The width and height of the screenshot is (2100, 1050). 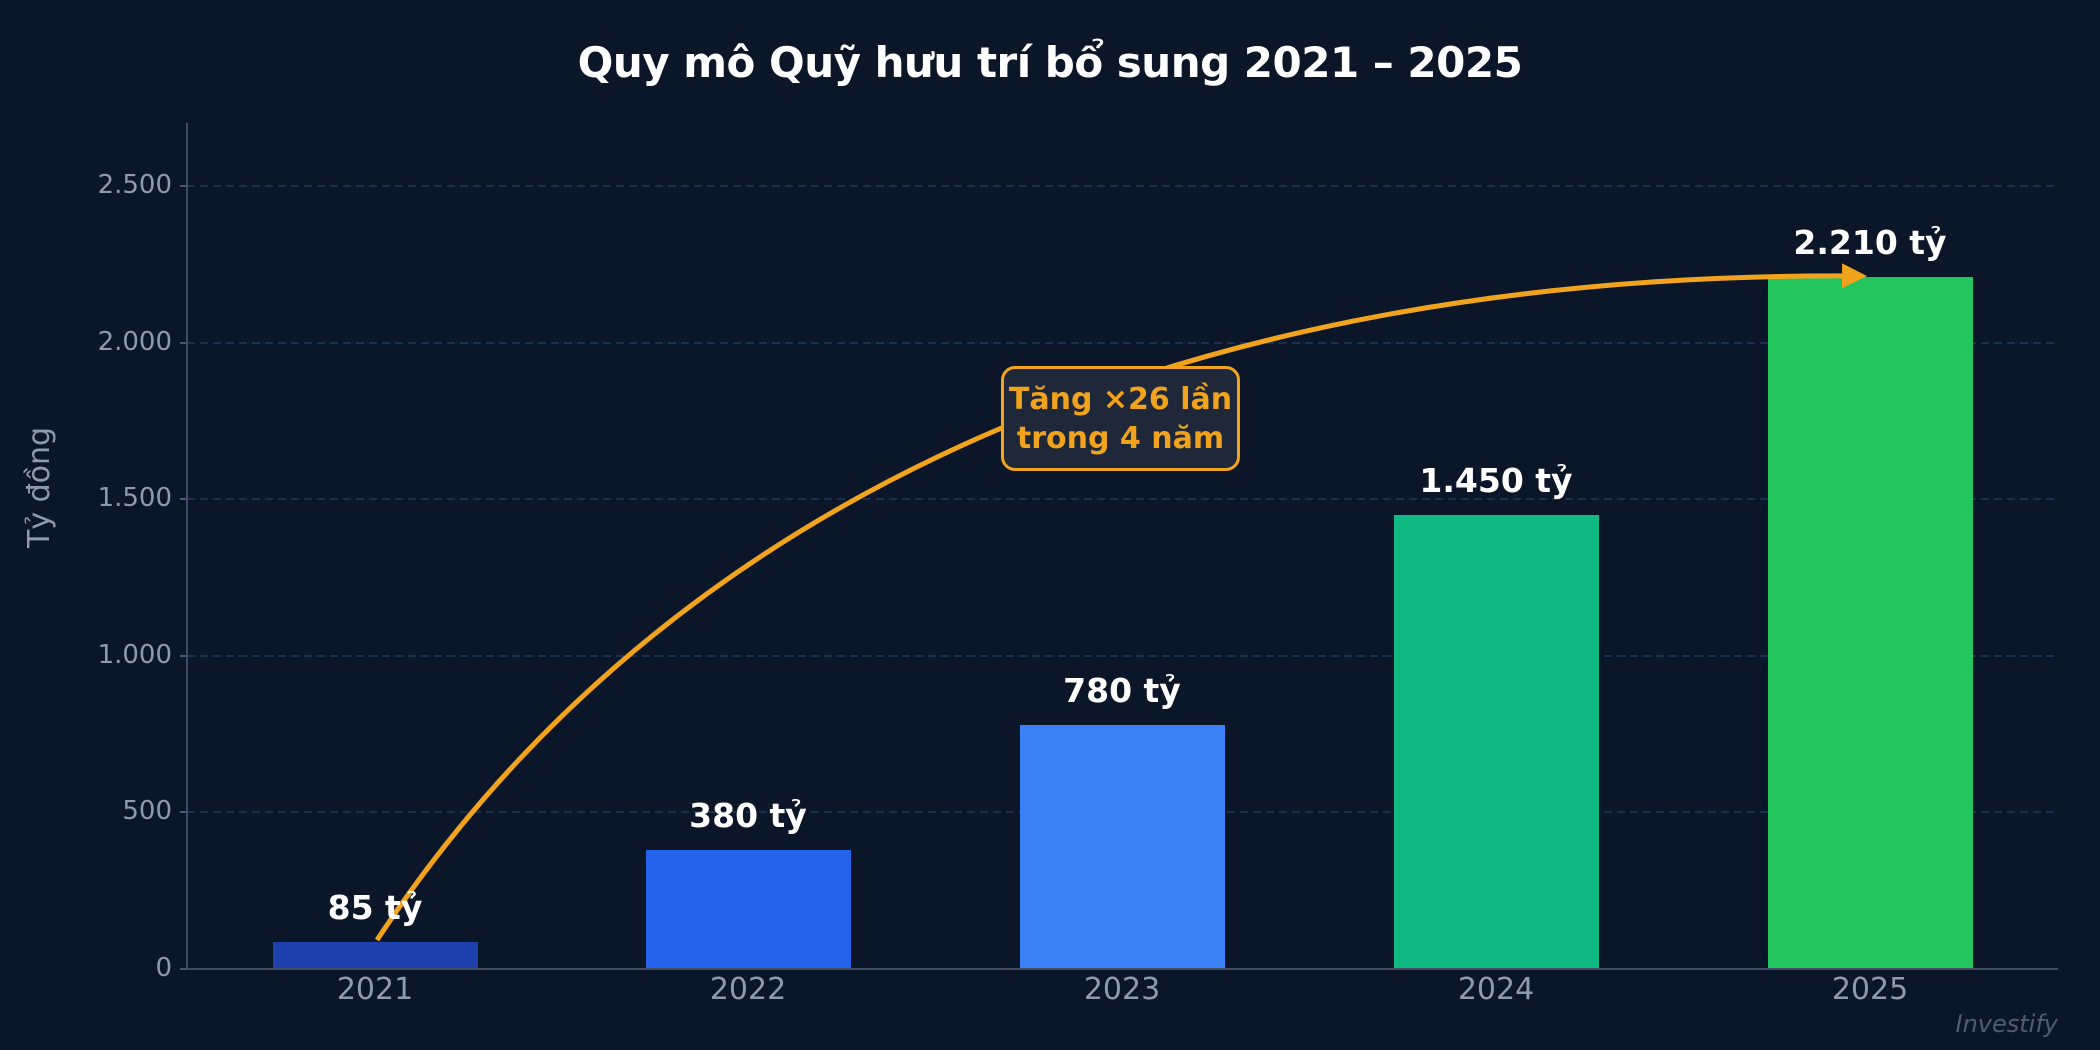 I want to click on value-label: 2.210 tỷ, so click(x=1870, y=242).